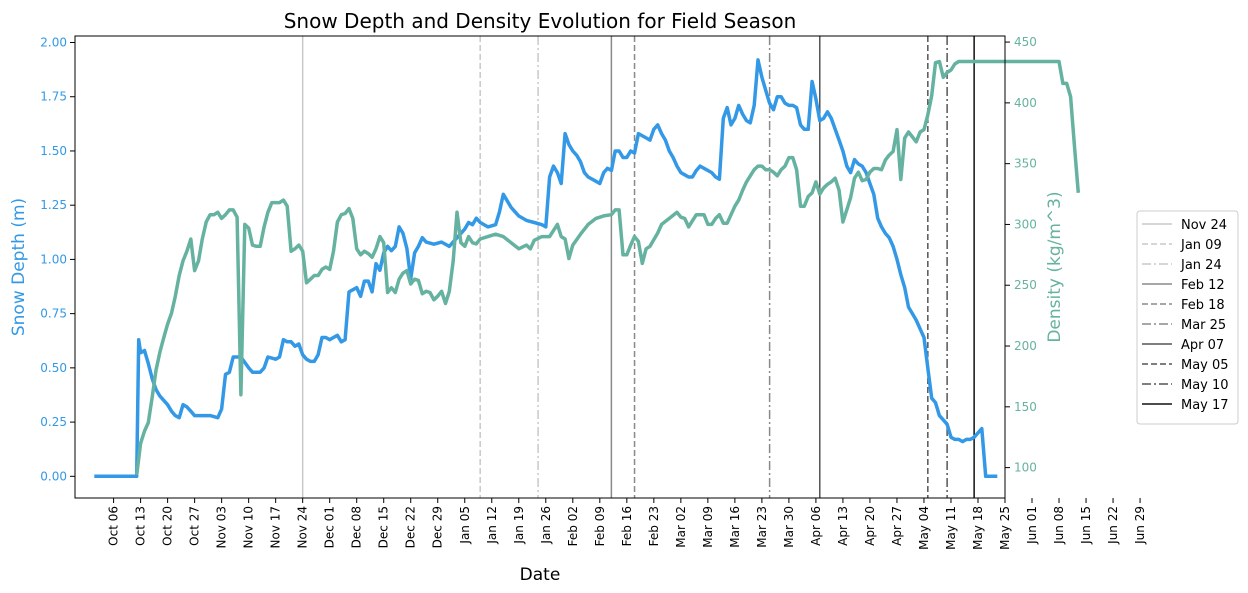 The width and height of the screenshot is (1248, 593). What do you see at coordinates (1021, 255) in the screenshot?
I see `right-axis: 100 150 200 250 300 350 400 450` at bounding box center [1021, 255].